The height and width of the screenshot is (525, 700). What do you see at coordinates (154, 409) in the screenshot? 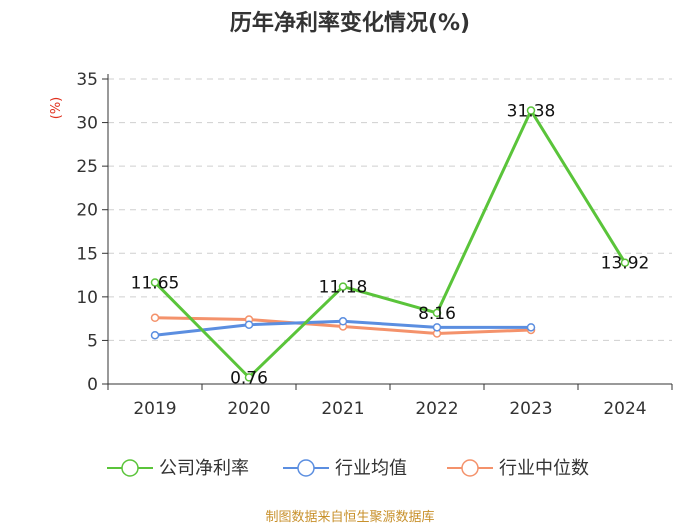
I see `x-tick-label: 2019` at bounding box center [154, 409].